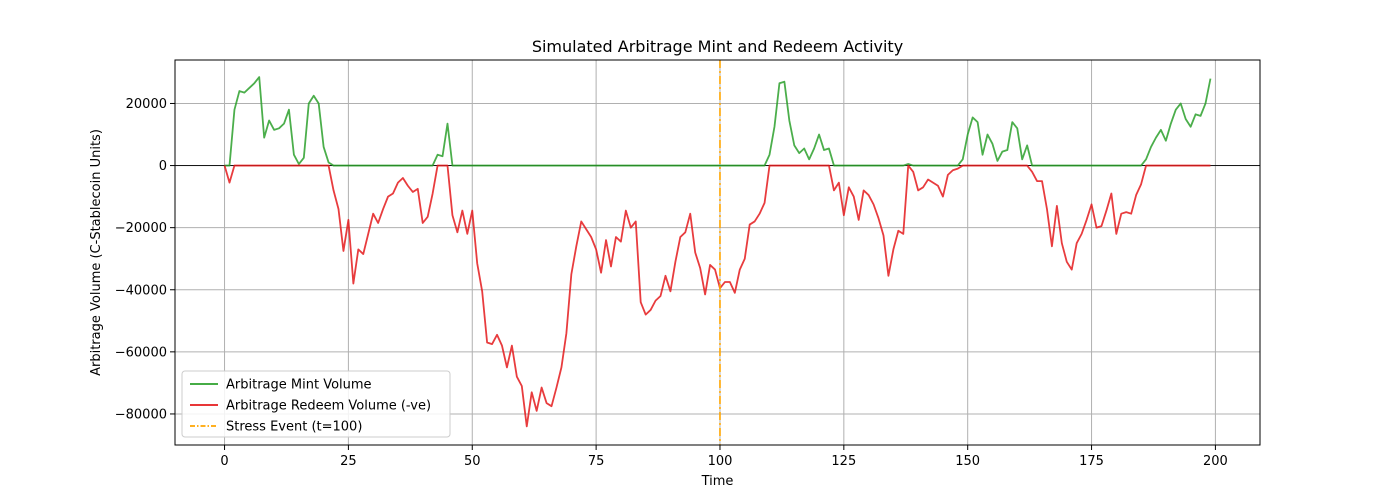 This screenshot has height=500, width=1400. What do you see at coordinates (1091, 461) in the screenshot?
I see `x-tick-label: 175` at bounding box center [1091, 461].